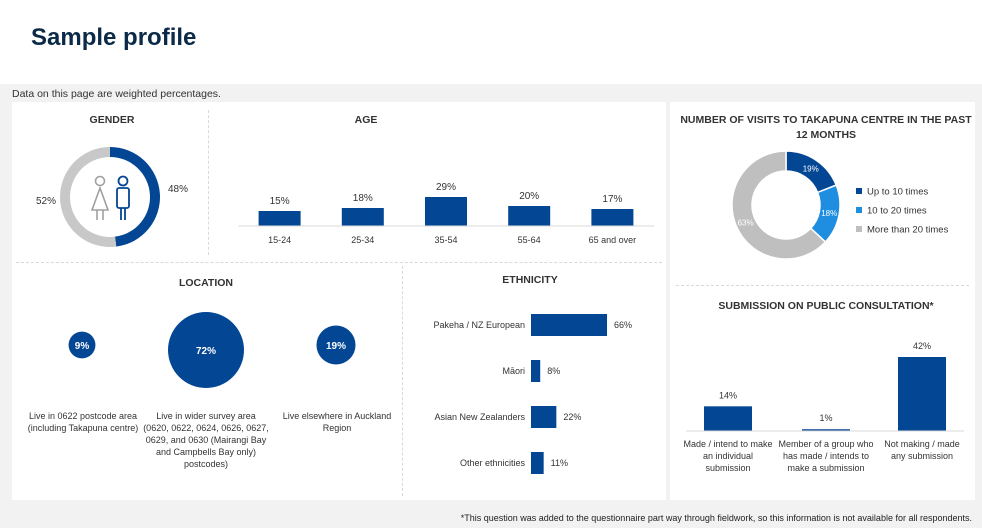  I want to click on age-category-label: 35-54, so click(445, 240).